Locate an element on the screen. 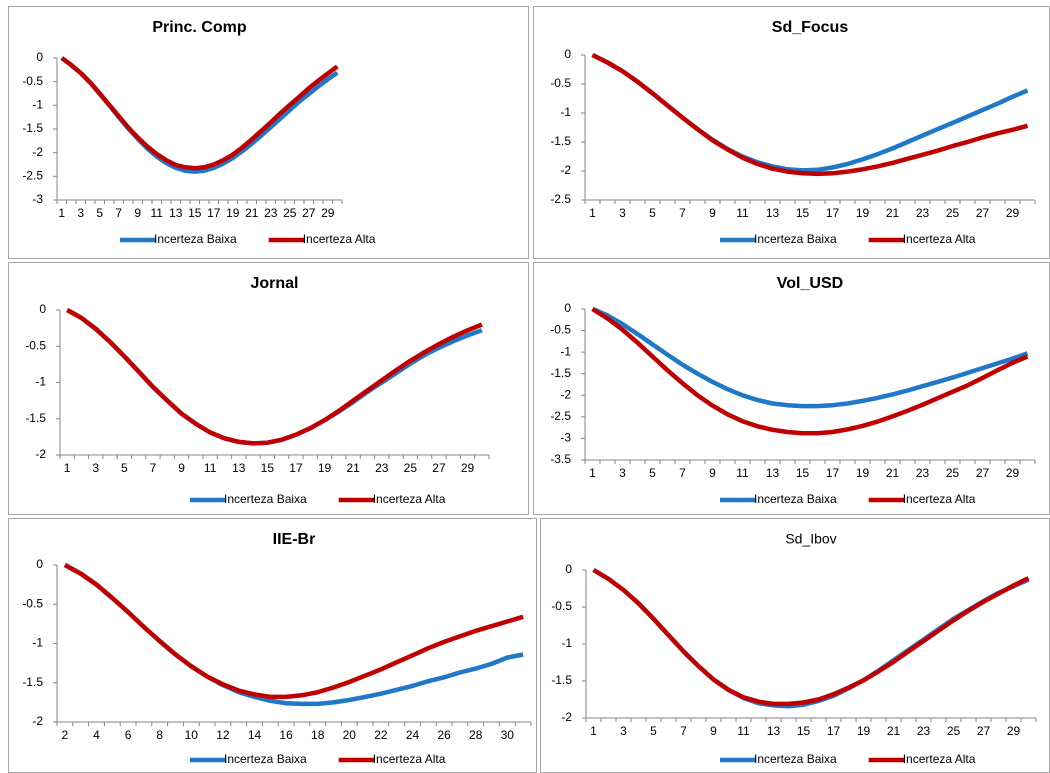  x-tick-label: 16 is located at coordinates (286, 735).